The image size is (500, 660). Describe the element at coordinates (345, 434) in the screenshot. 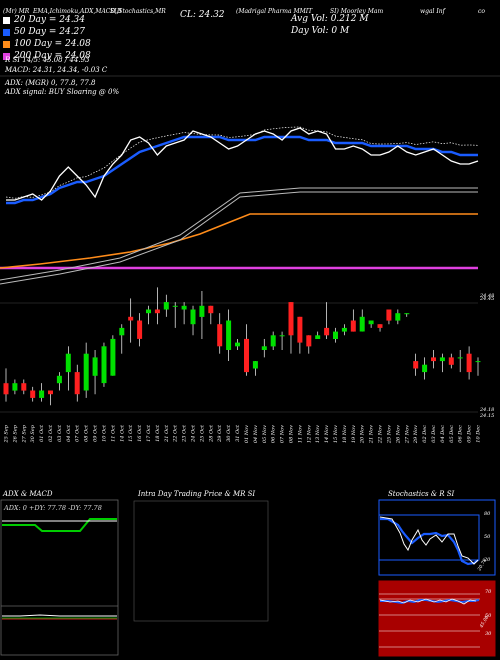

I see `date-tick-label: 18 Nov` at that location.